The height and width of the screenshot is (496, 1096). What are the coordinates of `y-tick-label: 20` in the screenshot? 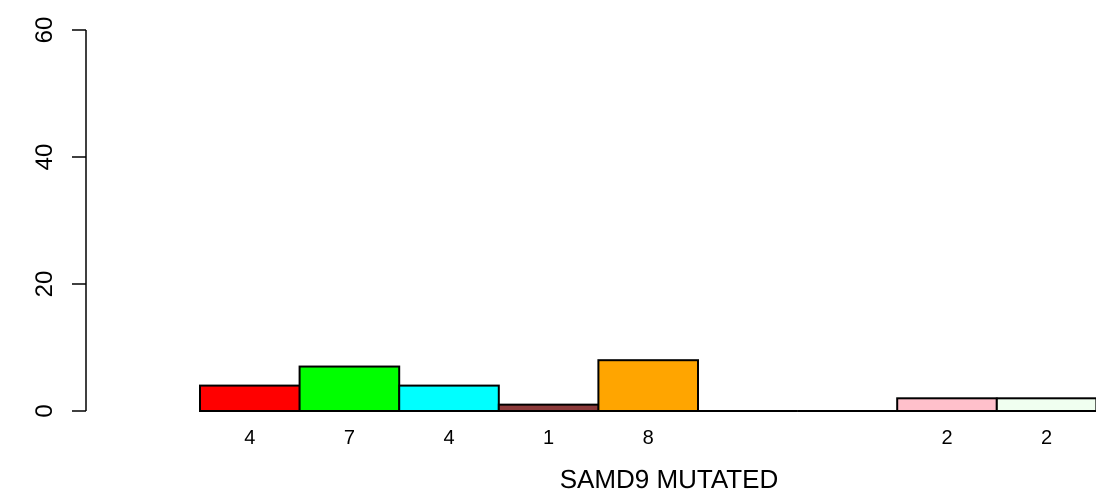 It's located at (44, 284).